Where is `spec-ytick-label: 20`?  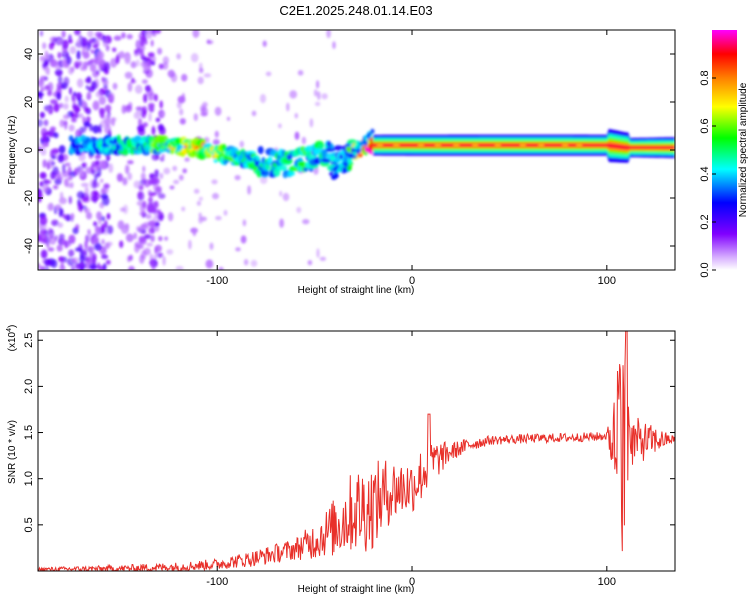
spec-ytick-label: 20 is located at coordinates (29, 102).